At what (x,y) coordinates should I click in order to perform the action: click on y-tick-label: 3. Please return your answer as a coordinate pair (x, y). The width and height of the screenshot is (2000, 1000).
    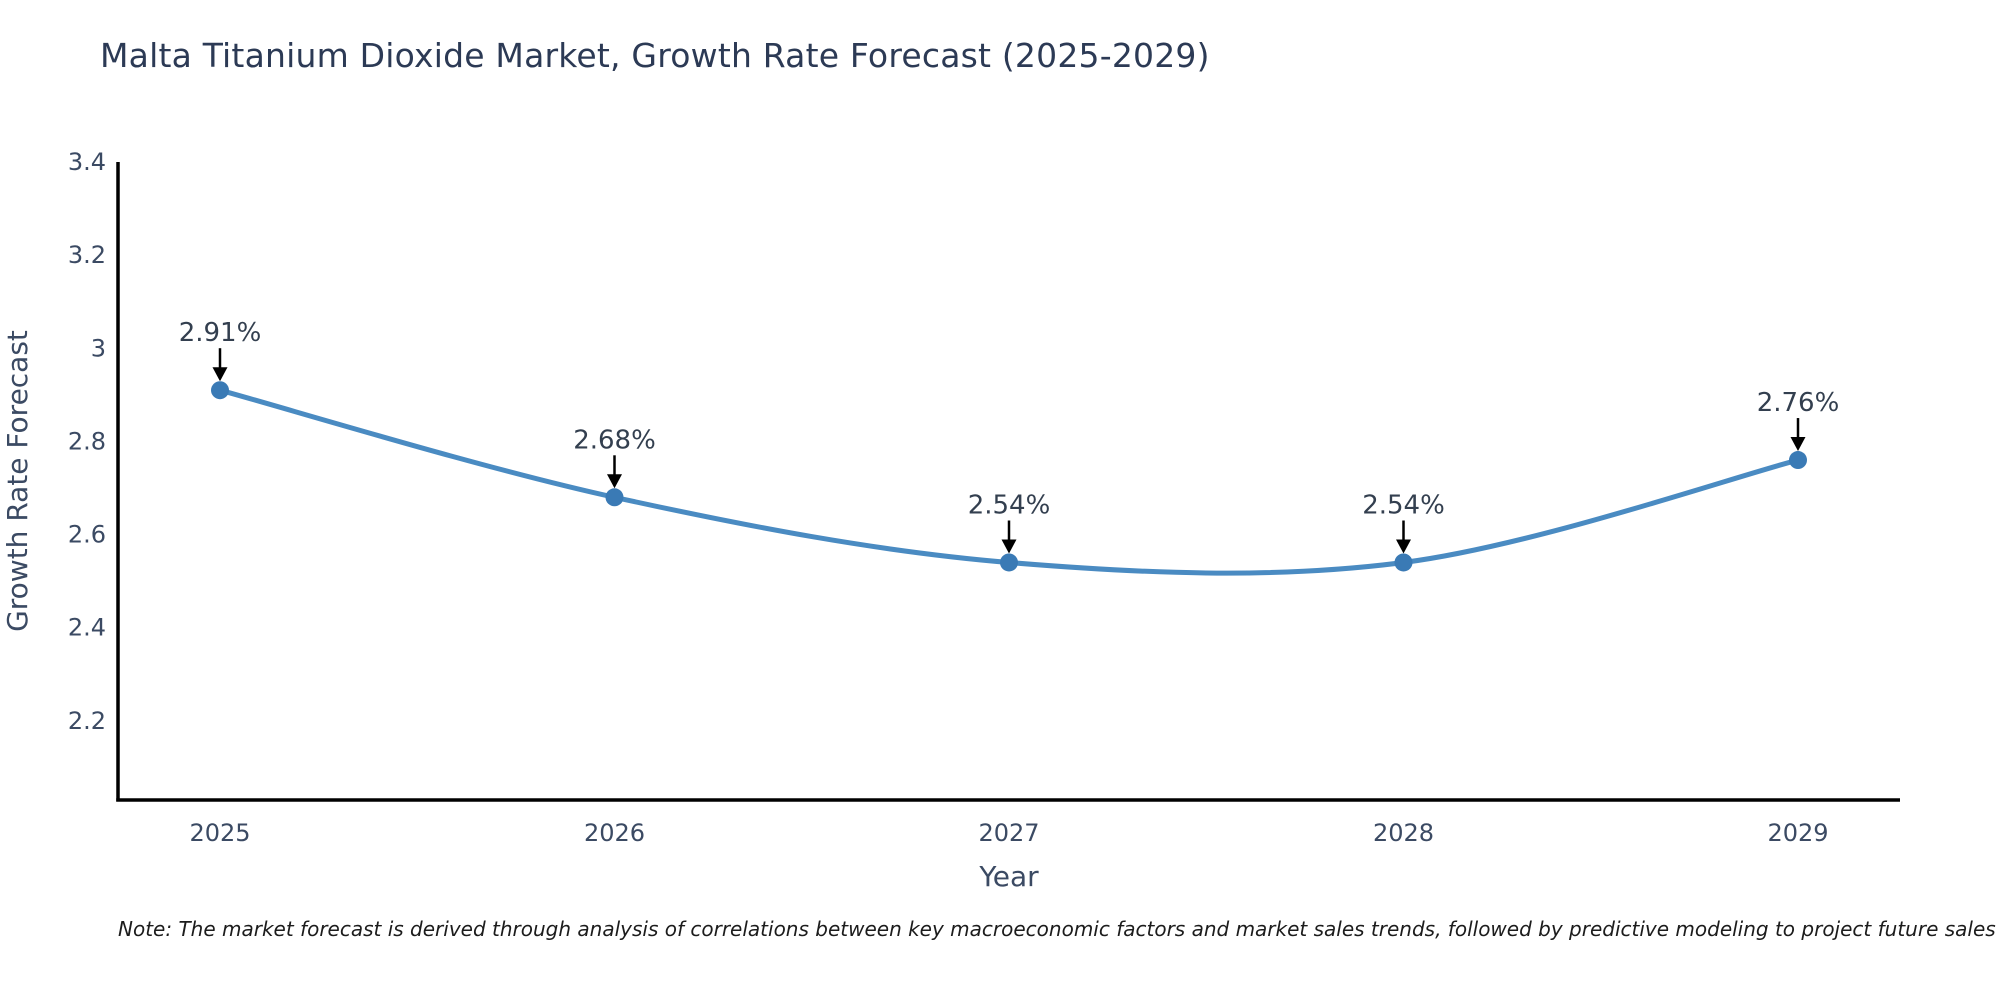
    Looking at the image, I should click on (98, 348).